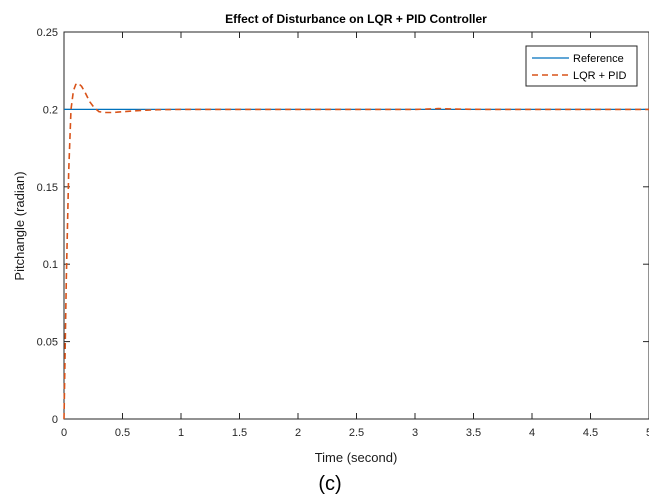  I want to click on x-tick-label: 2, so click(298, 433).